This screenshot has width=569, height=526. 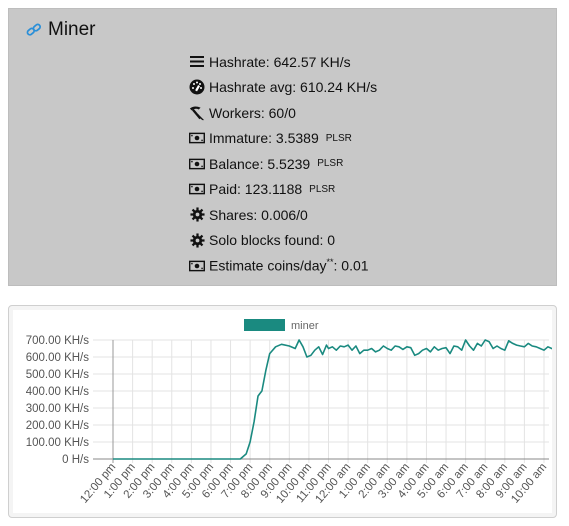 What do you see at coordinates (268, 266) in the screenshot?
I see `stat-label: Estimate coins/day` at bounding box center [268, 266].